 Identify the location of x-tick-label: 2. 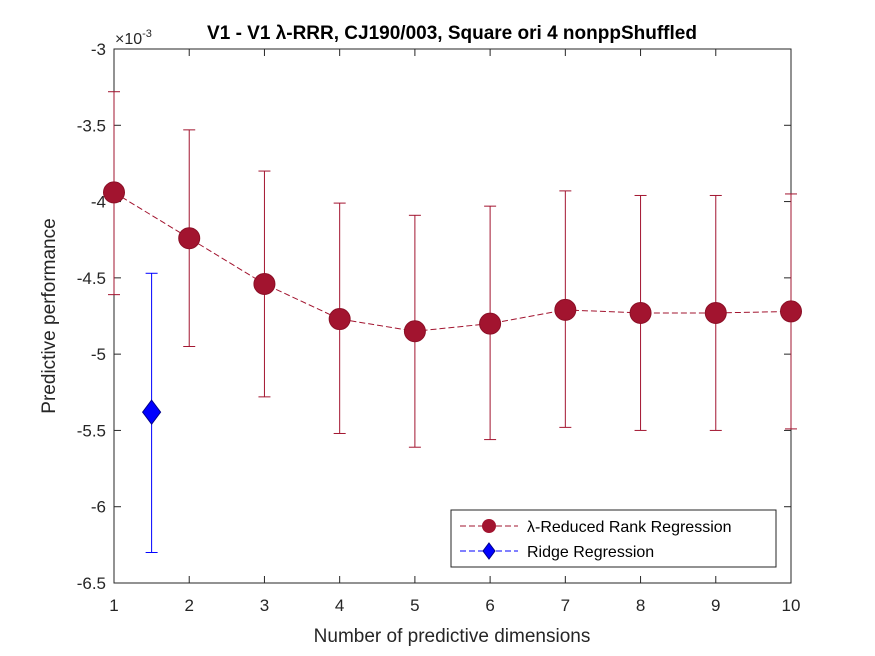
(188, 605).